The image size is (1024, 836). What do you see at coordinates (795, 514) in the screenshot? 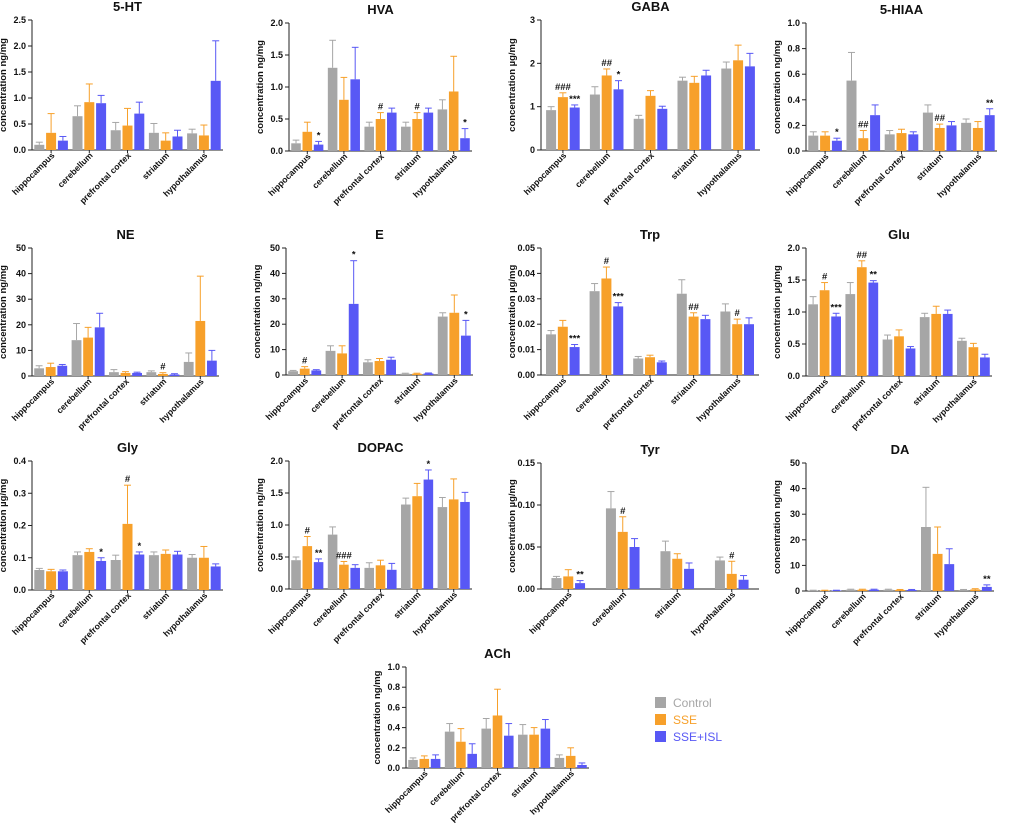
I see `y-tick-label: 30` at bounding box center [795, 514].